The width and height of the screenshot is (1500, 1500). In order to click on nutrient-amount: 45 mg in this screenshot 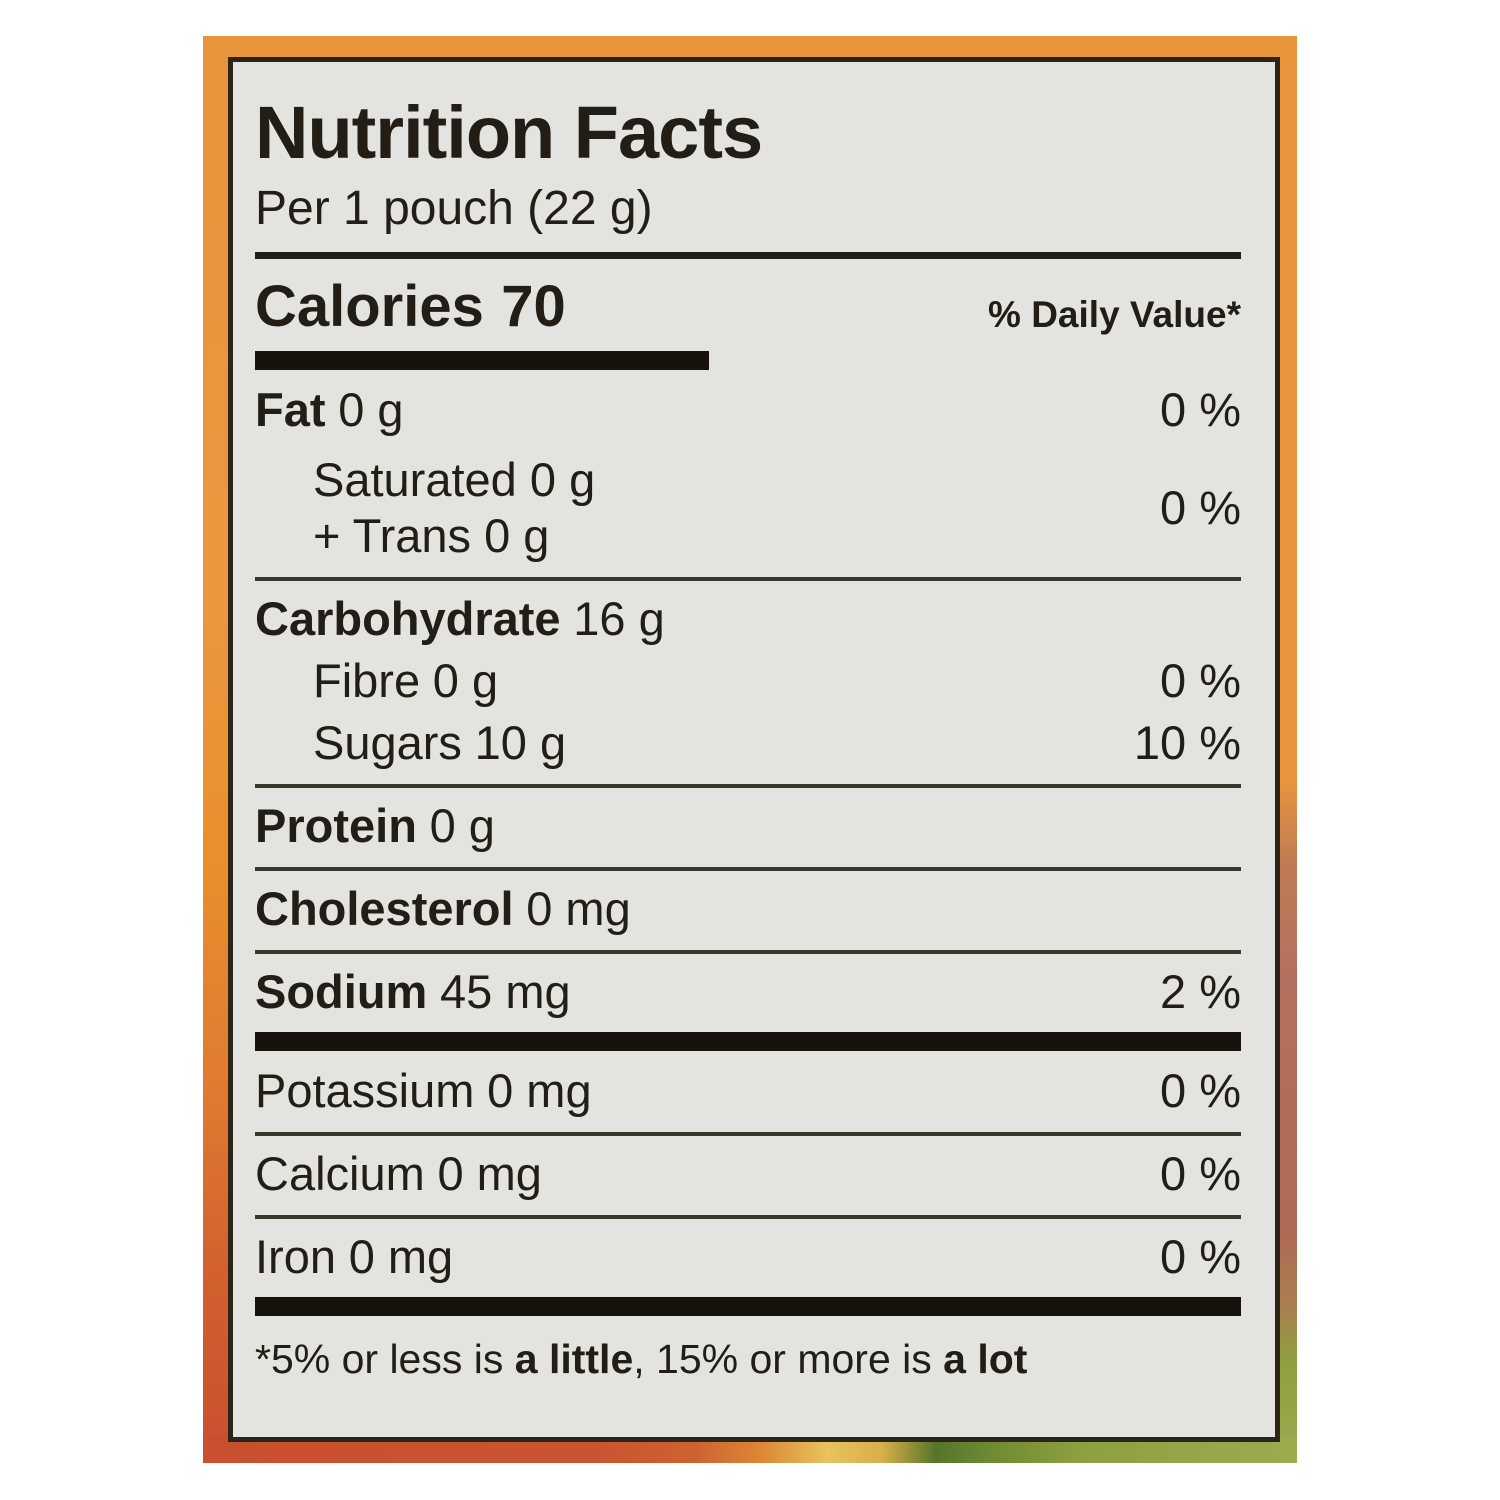, I will do `click(505, 991)`.